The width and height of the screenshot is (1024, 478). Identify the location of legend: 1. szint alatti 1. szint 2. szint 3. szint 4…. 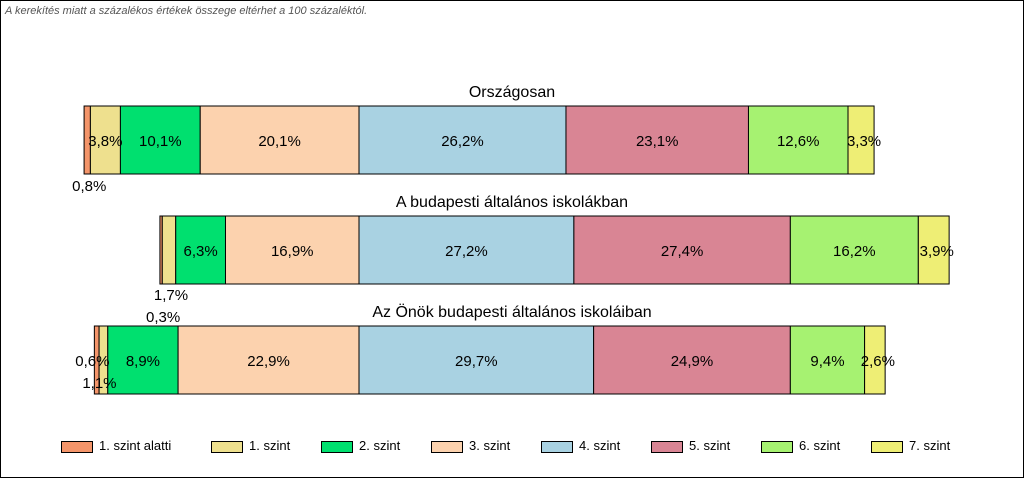
(512, 448).